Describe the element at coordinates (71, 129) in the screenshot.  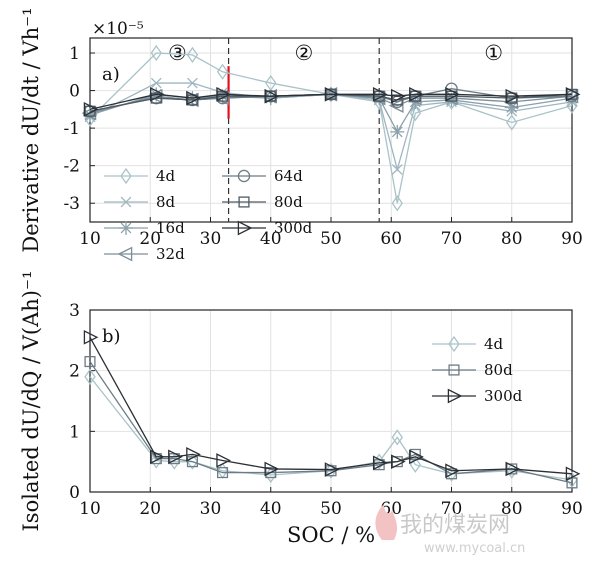
I see `y-tick-label--1: -1` at that location.